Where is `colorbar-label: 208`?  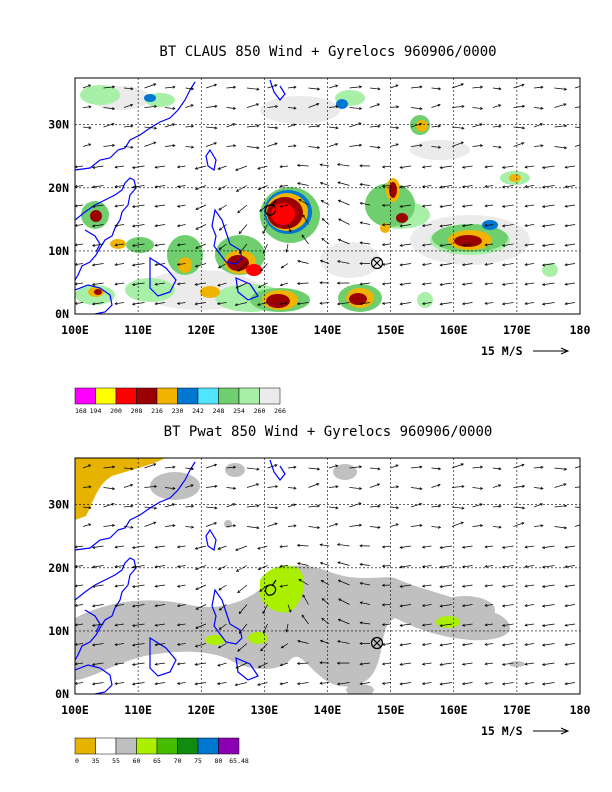
colorbar-label: 208 is located at coordinates (137, 411).